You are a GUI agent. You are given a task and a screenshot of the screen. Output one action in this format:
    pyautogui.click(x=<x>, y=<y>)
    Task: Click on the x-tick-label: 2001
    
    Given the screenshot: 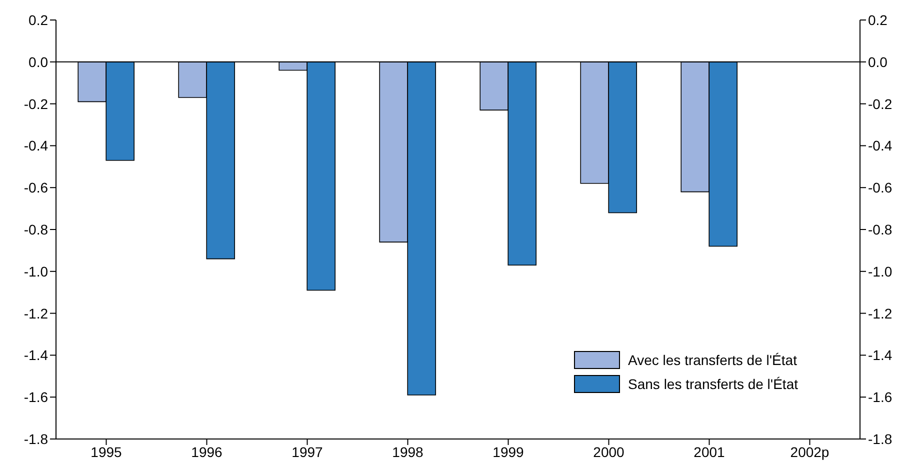 What is the action you would take?
    pyautogui.click(x=710, y=452)
    